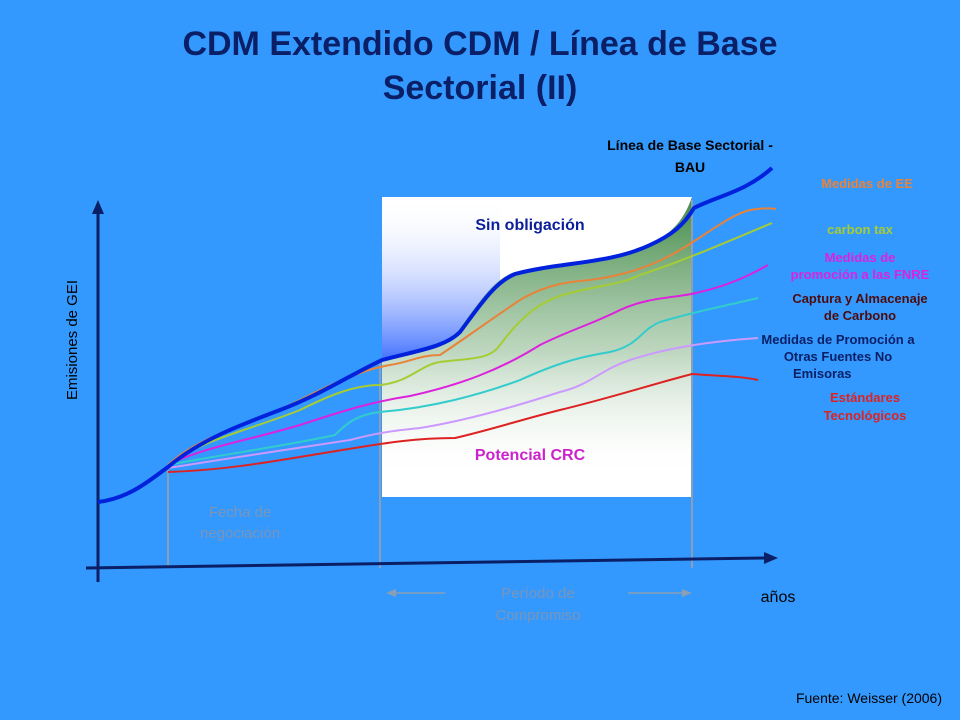 The width and height of the screenshot is (960, 720). Describe the element at coordinates (771, 558) in the screenshot. I see `x-axis-arrow` at that location.